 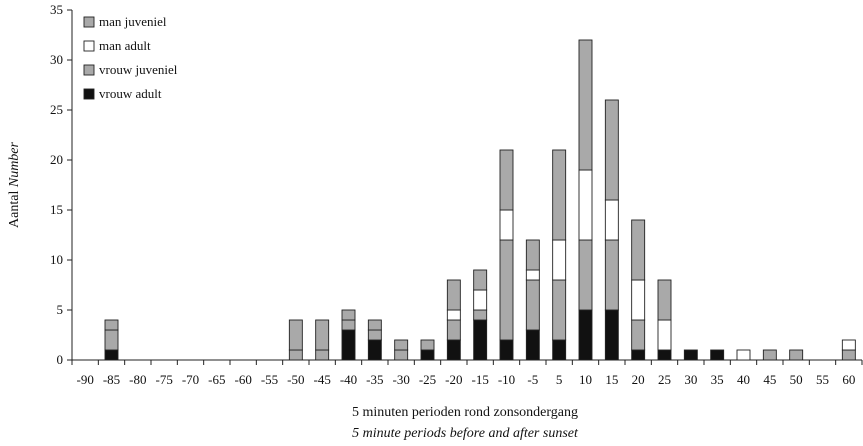 I want to click on legend-label: man juveniel, so click(x=133, y=21).